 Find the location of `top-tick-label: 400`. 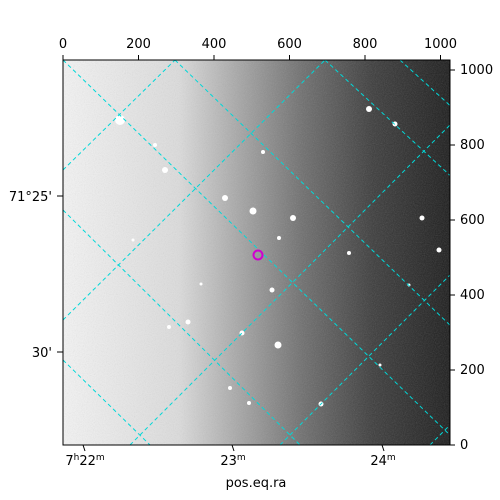

top-tick-label: 400 is located at coordinates (214, 44).